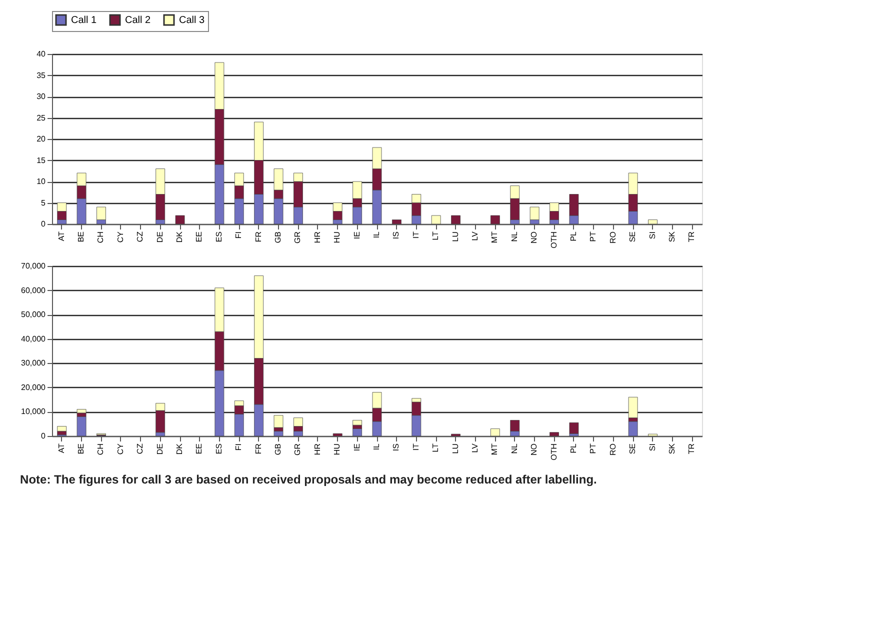 The width and height of the screenshot is (890, 634). I want to click on y-tick-label: 10, so click(41, 181).